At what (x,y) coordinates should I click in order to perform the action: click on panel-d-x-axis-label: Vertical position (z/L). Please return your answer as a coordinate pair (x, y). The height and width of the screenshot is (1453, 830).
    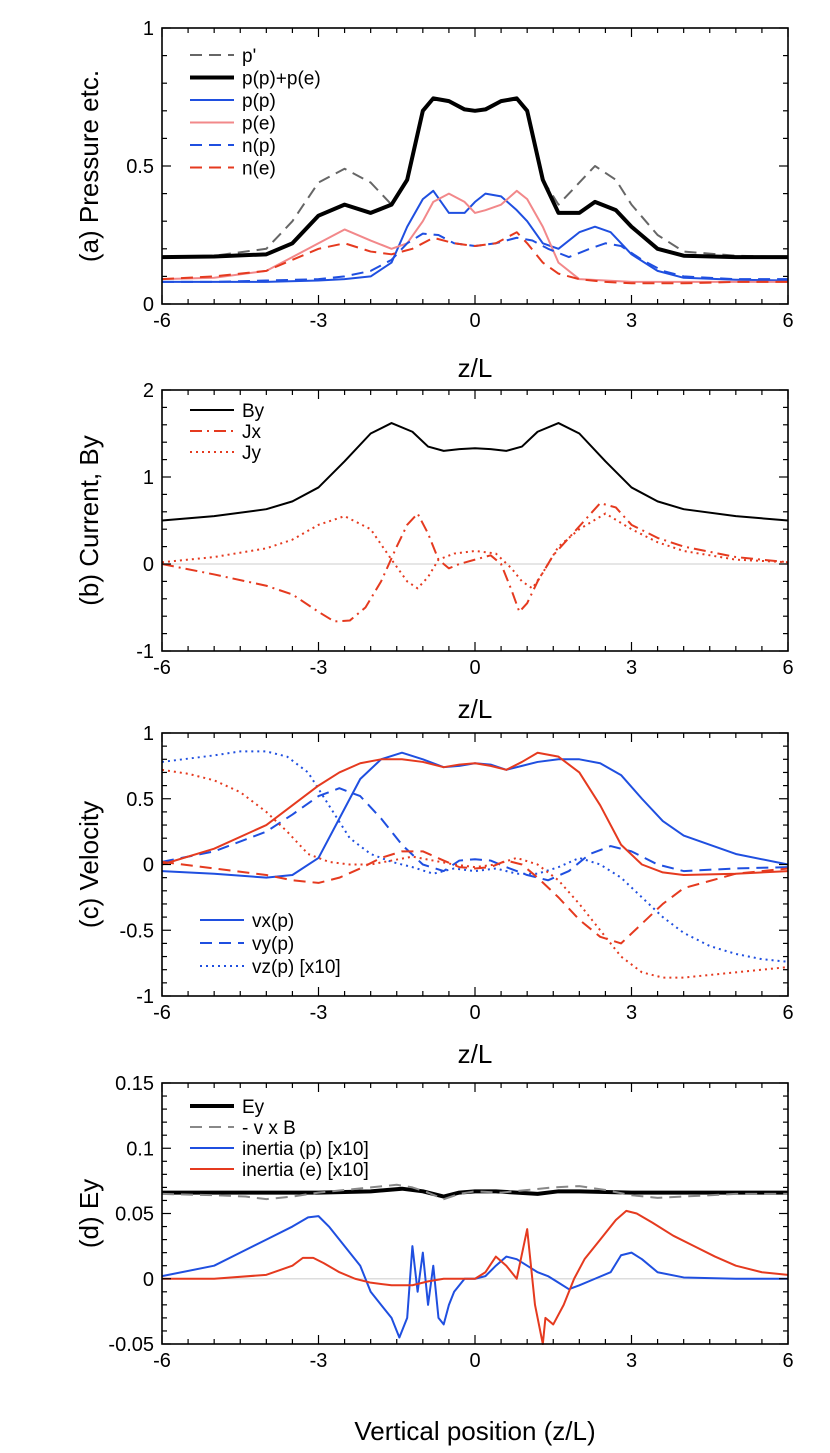
    Looking at the image, I should click on (474, 1431).